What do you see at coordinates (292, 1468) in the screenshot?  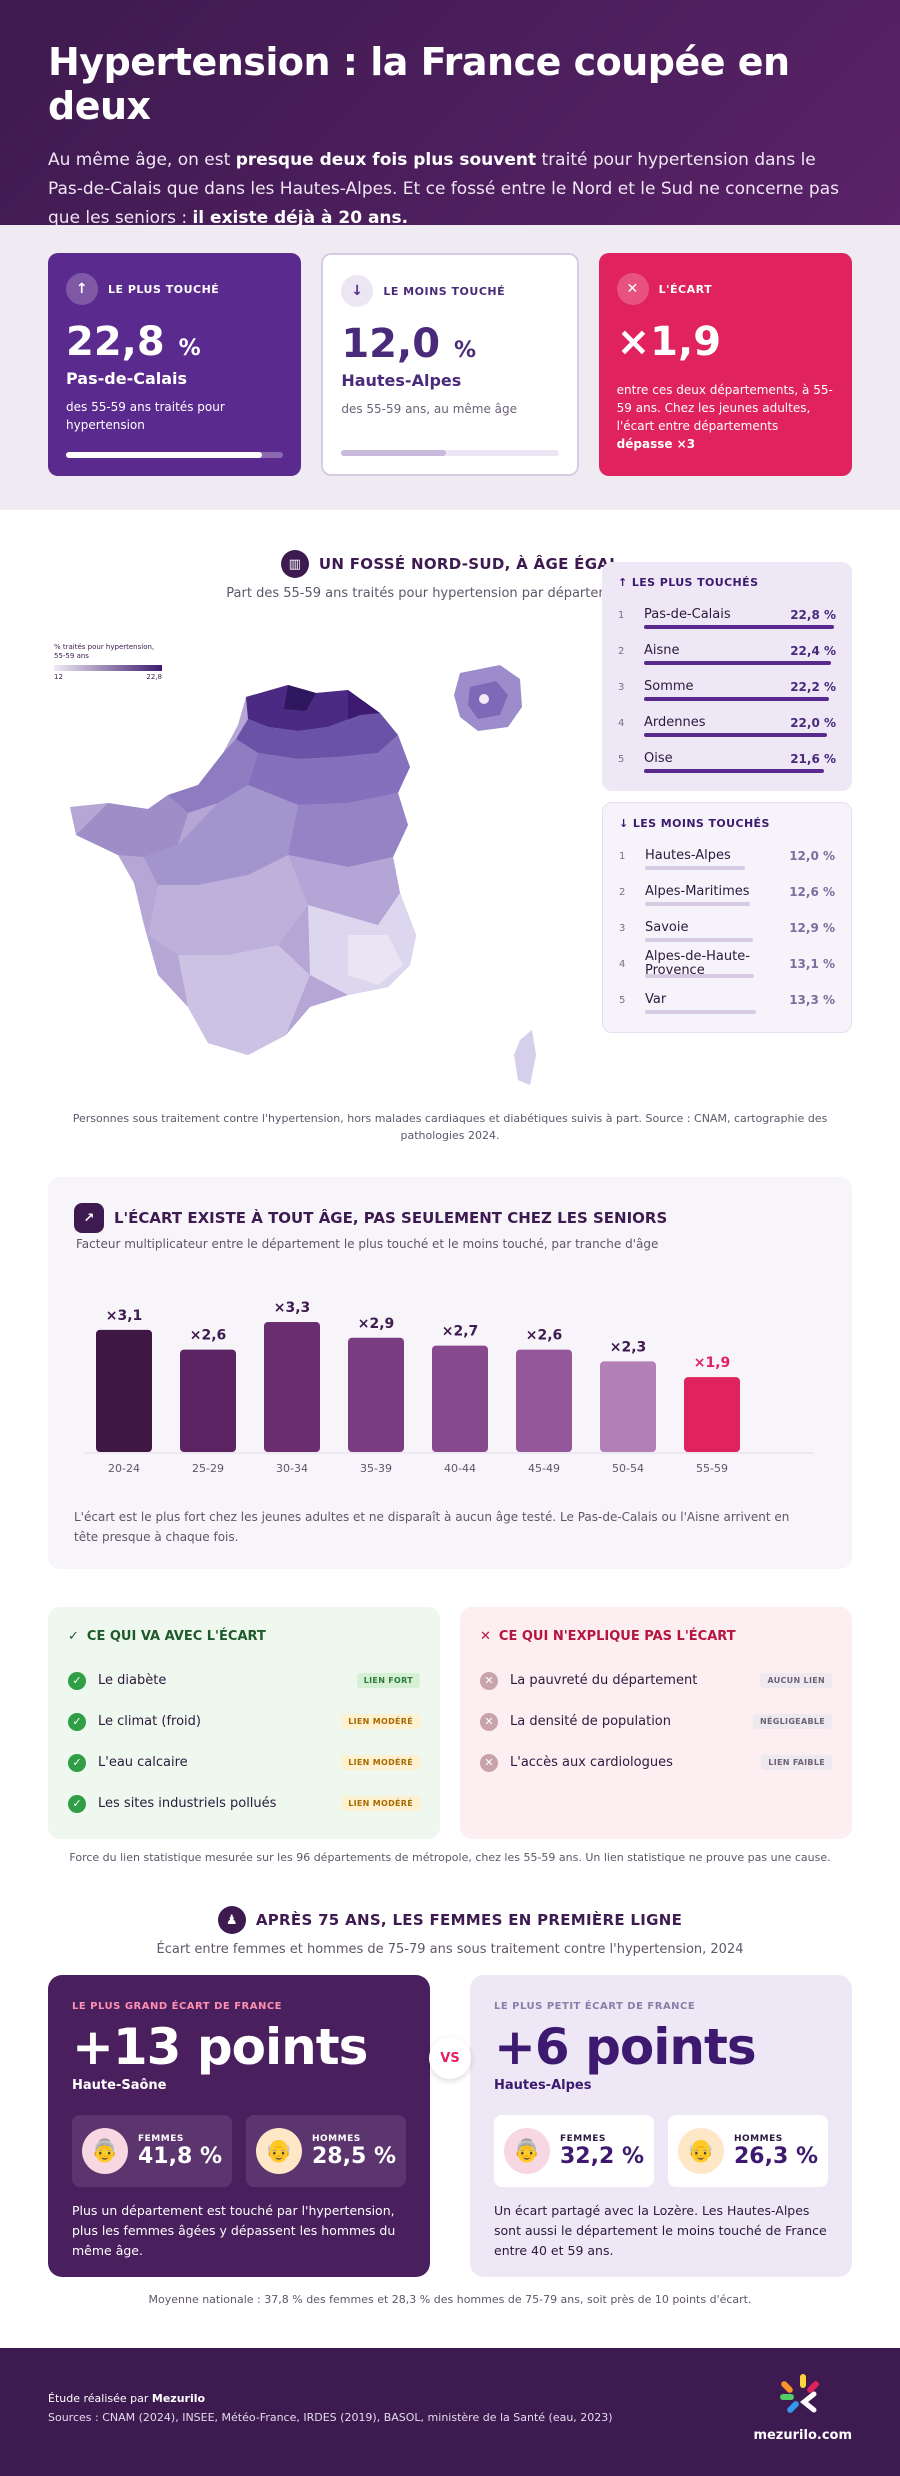 I see `x-tick-label: 30-34` at bounding box center [292, 1468].